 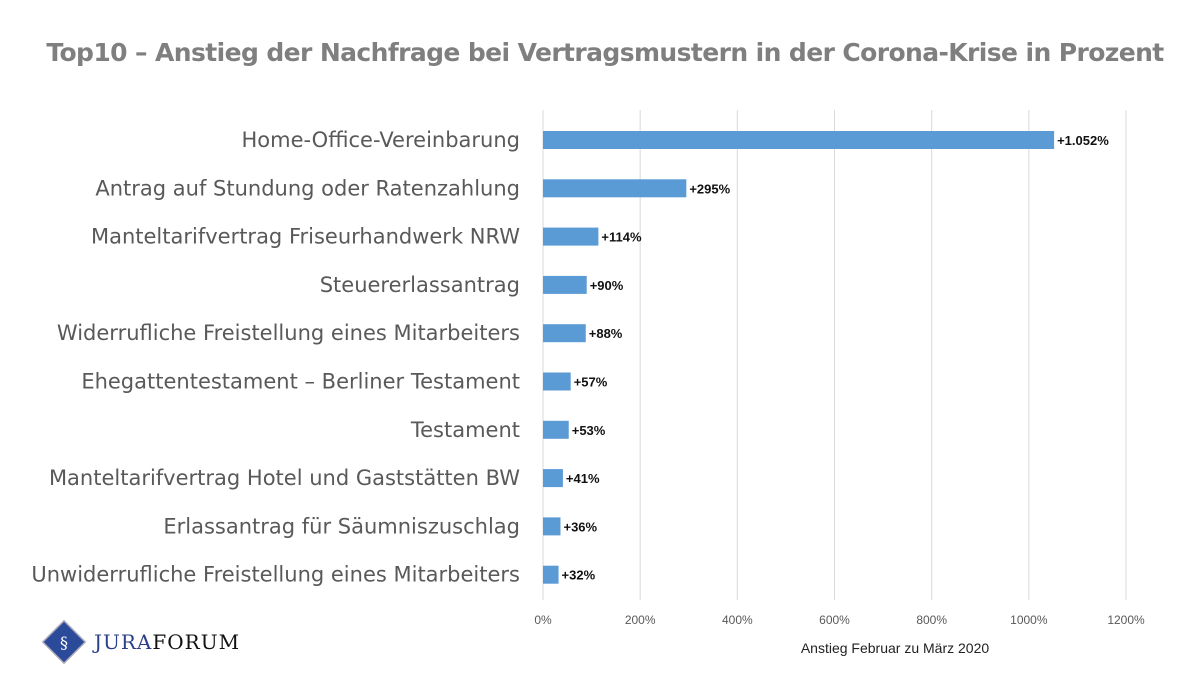 I want to click on category-label: Home-Office-Vereinbarung, so click(x=381, y=140).